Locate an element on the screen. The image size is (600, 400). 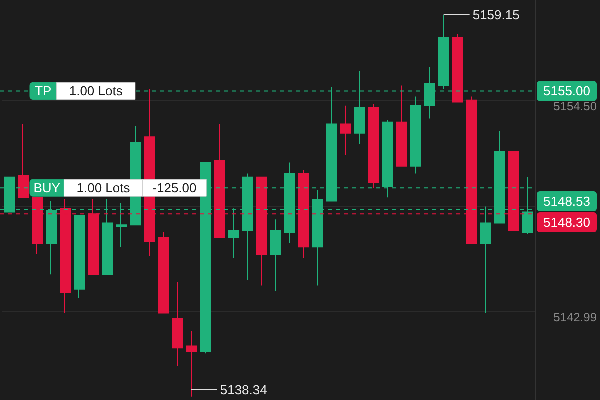
y-tick-label: 5154.50 is located at coordinates (576, 106).